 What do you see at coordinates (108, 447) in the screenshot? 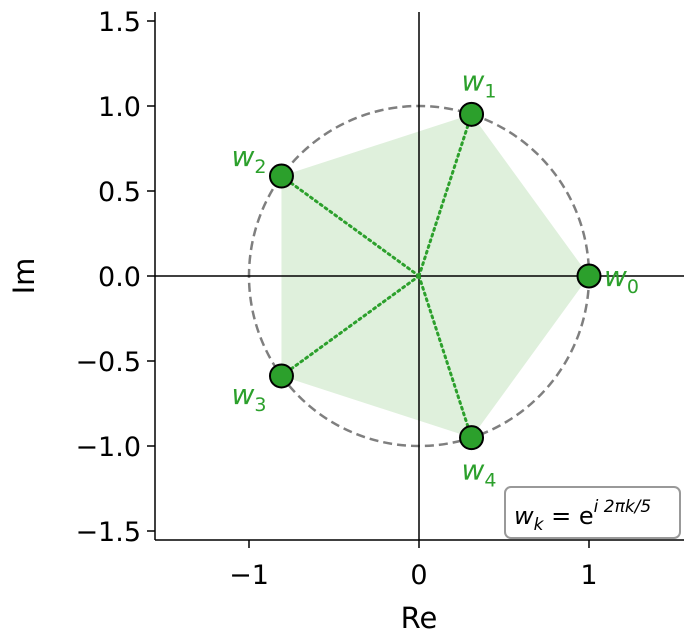
I see `y-tick-label: −1.0` at bounding box center [108, 447].